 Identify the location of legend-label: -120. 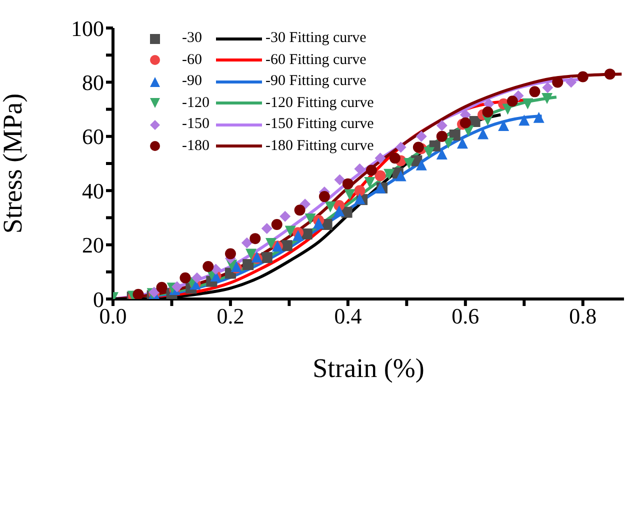
(196, 103).